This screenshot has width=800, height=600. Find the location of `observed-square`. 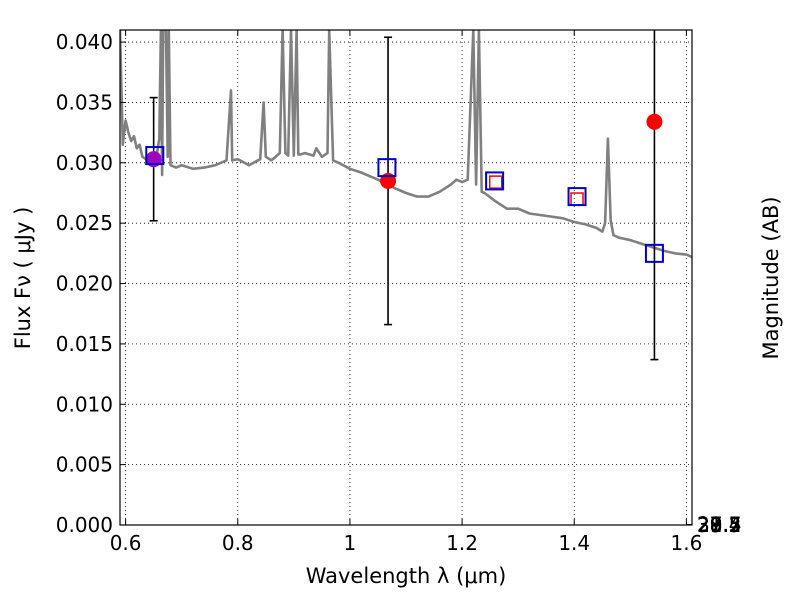

observed-square is located at coordinates (495, 182).